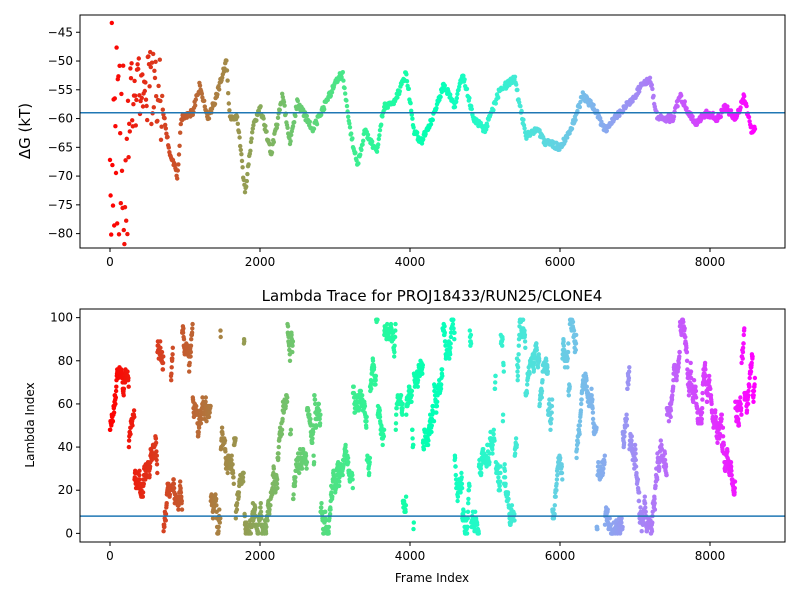 The height and width of the screenshot is (600, 800). Describe the element at coordinates (65, 361) in the screenshot. I see `lambda-y-tick-label: 80` at that location.